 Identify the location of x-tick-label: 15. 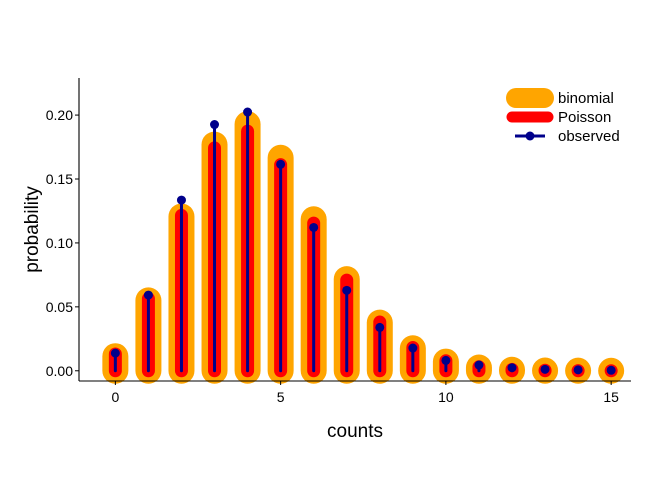
(611, 397).